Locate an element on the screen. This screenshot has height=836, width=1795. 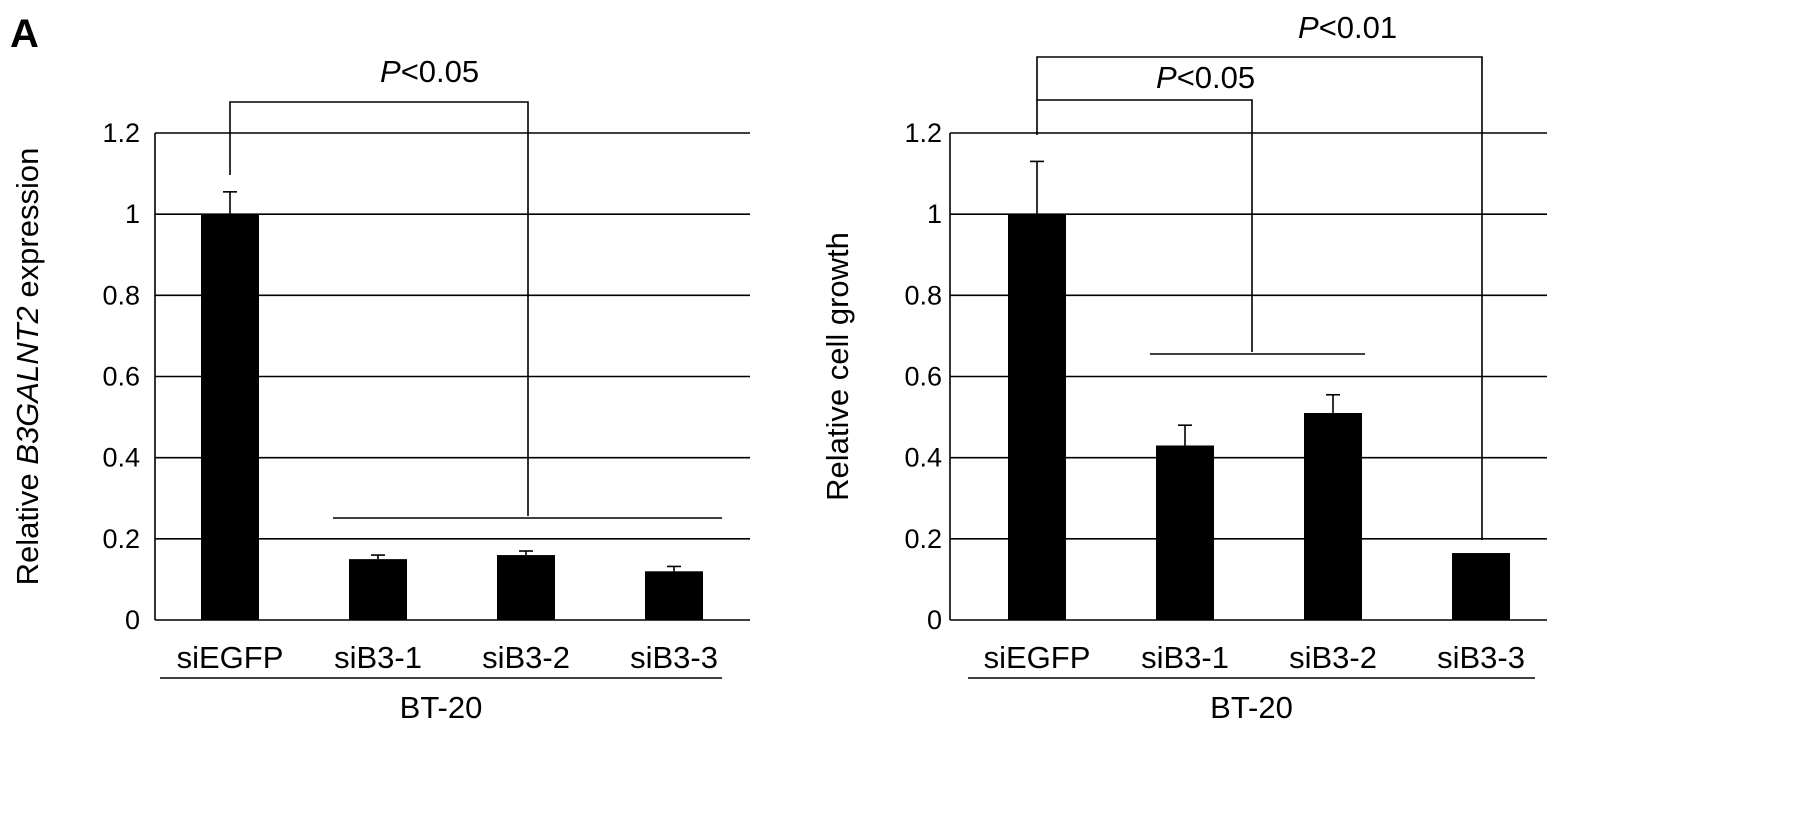
p-value: <0.01 is located at coordinates (1358, 27).